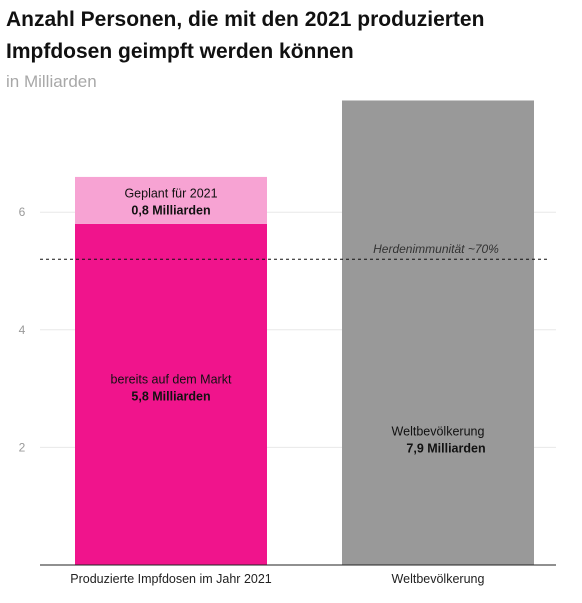 The image size is (582, 603). Describe the element at coordinates (170, 210) in the screenshot. I see `segment-value-label: 0,8 Milliarden` at that location.